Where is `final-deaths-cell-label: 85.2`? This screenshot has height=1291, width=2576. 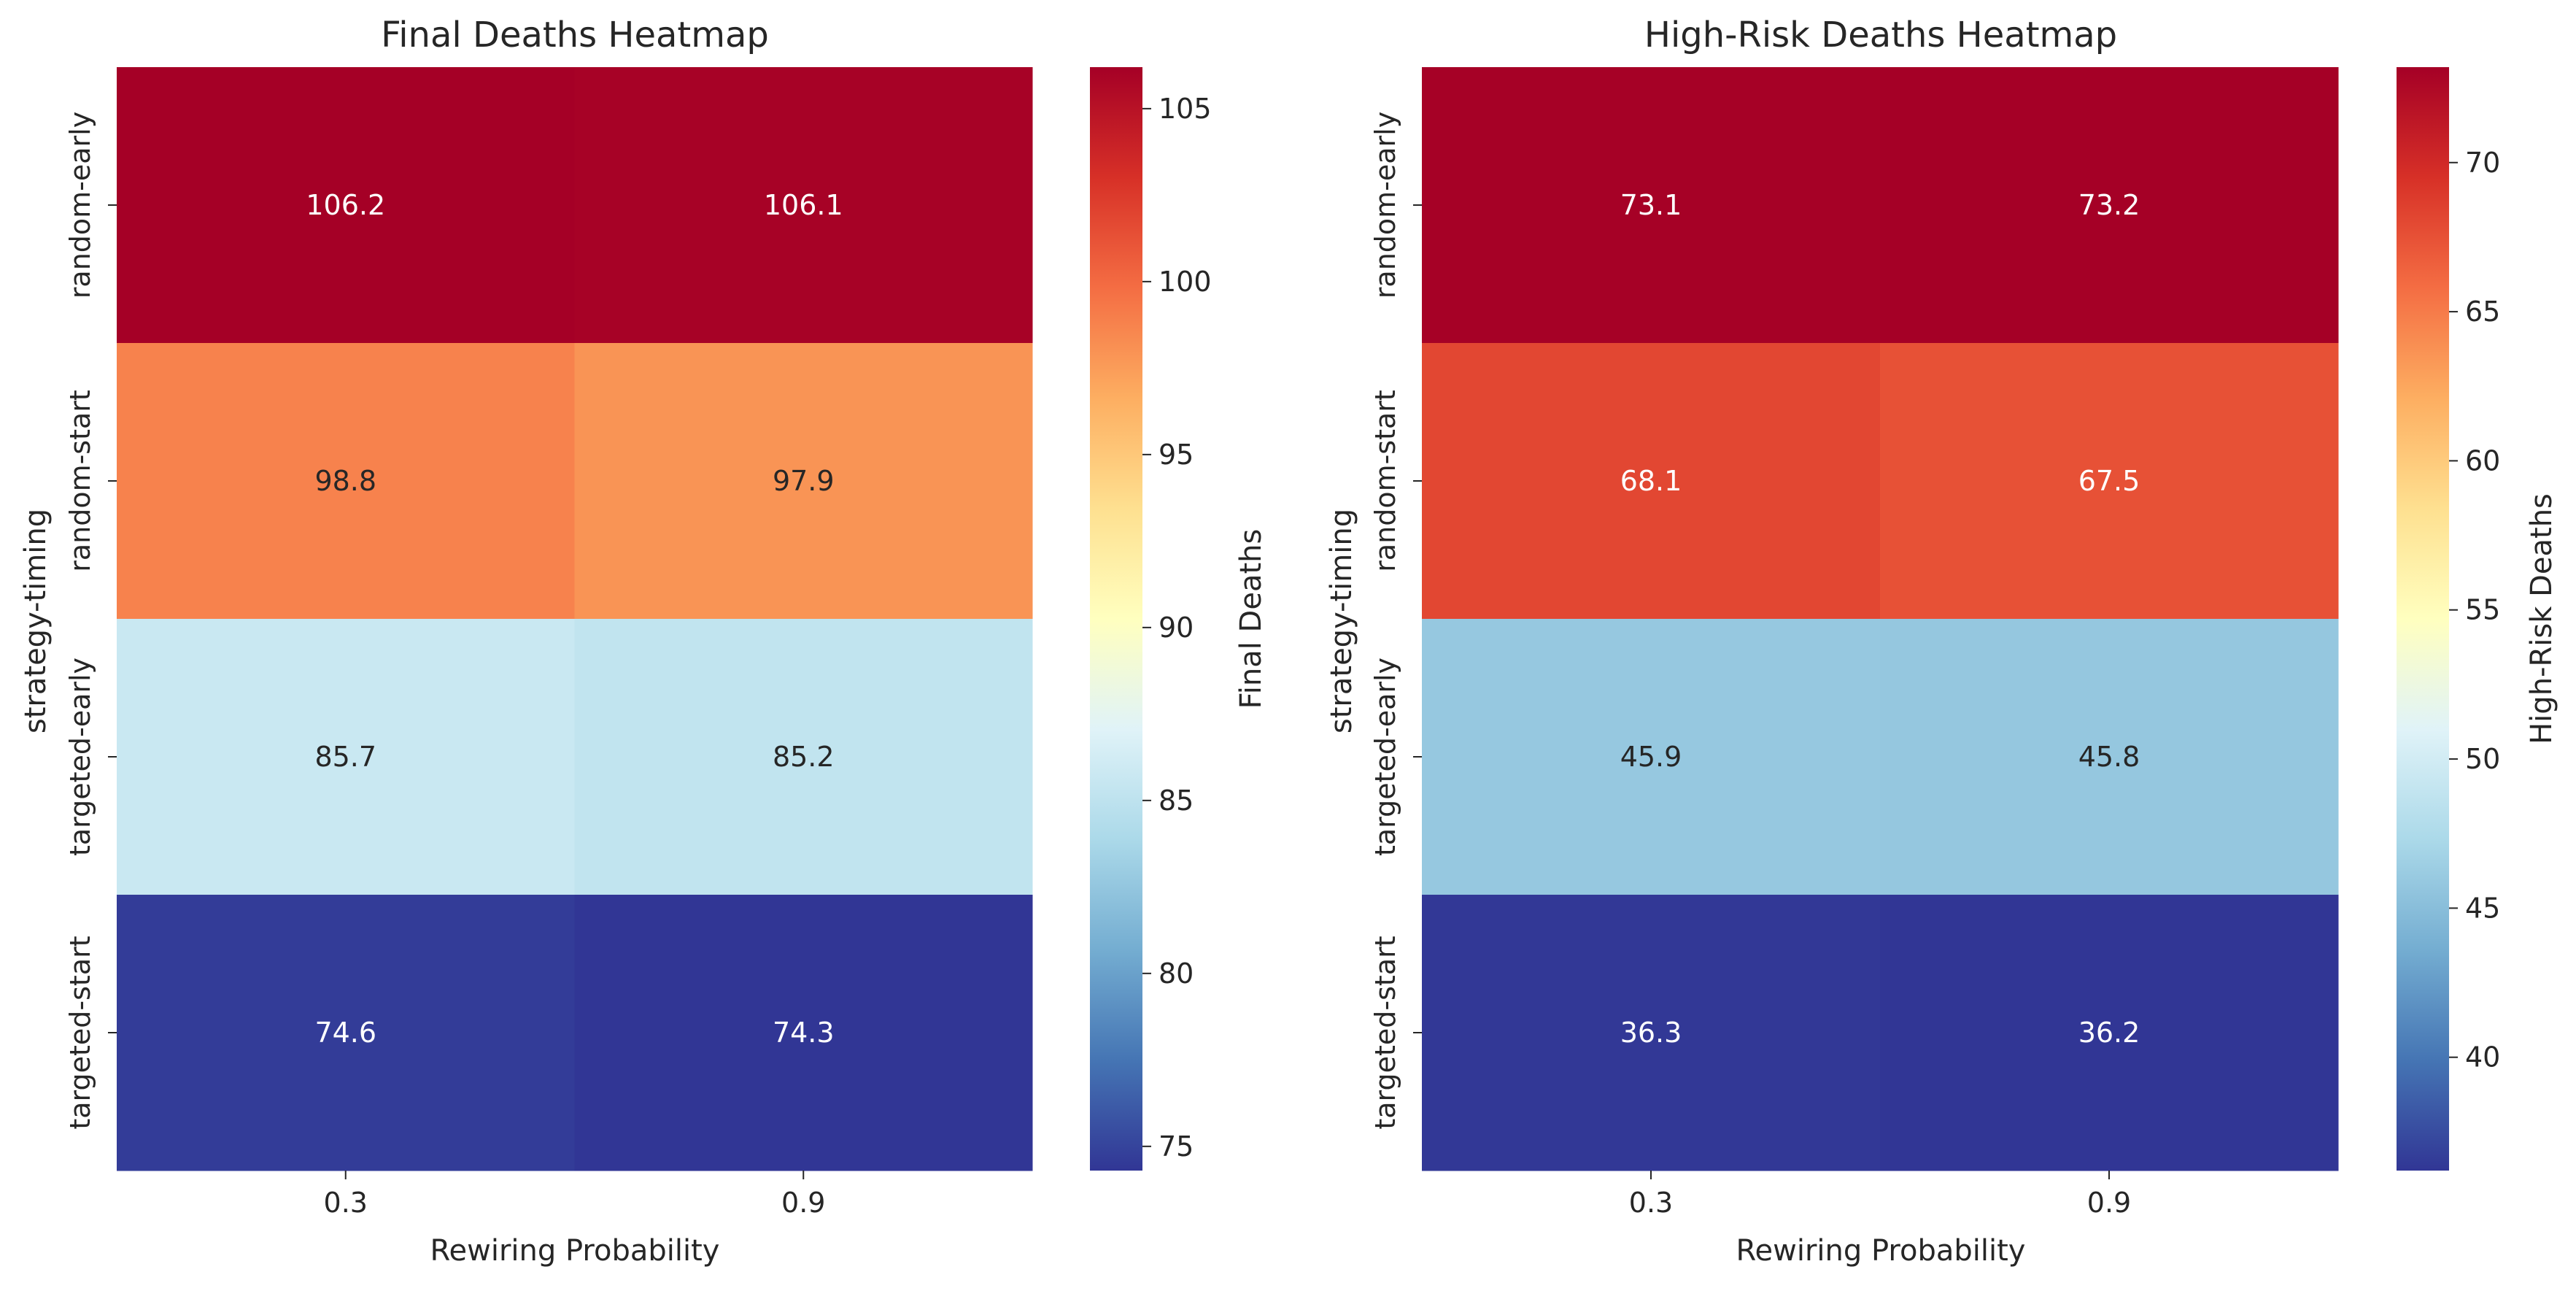 final-deaths-cell-label: 85.2 is located at coordinates (804, 757).